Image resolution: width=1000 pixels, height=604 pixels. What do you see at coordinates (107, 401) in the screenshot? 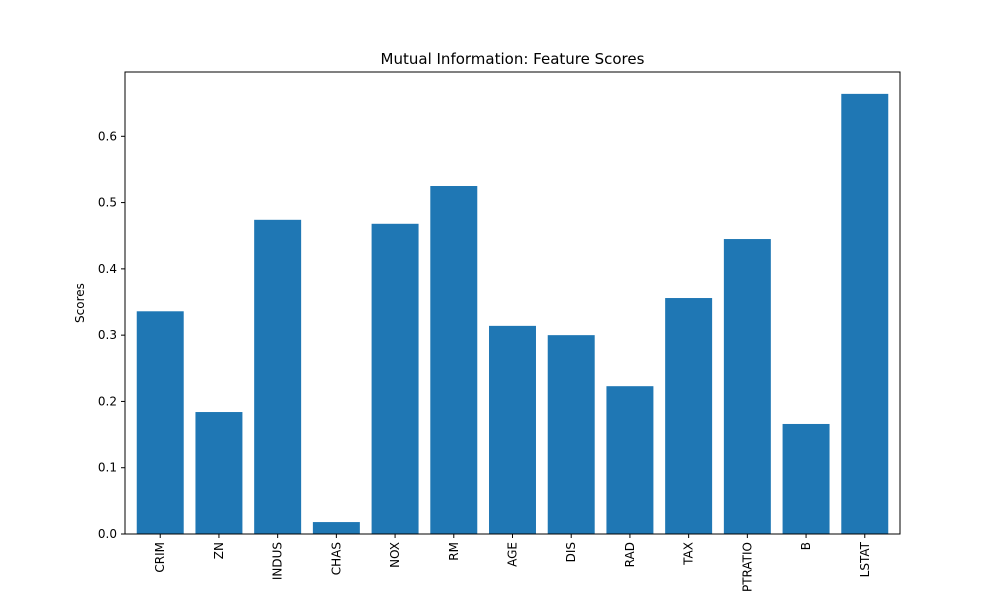
I see `y-tick-label: 0.2` at bounding box center [107, 401].